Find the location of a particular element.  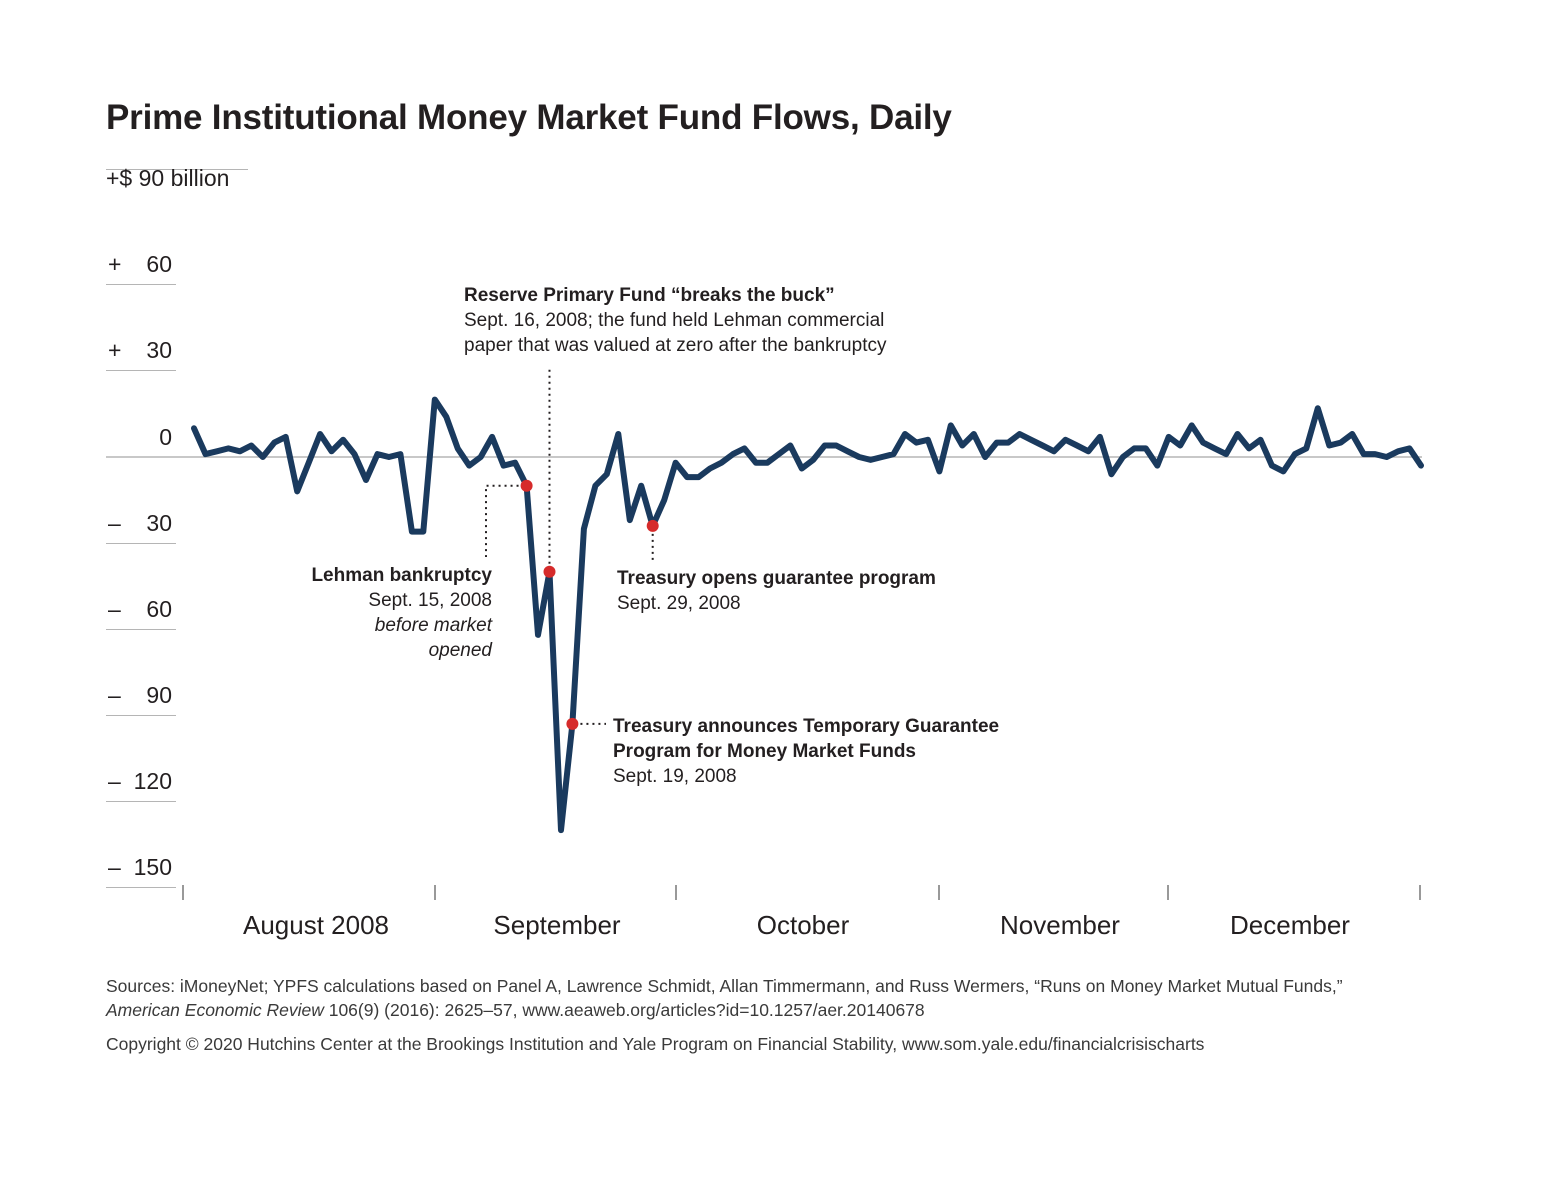

y-tick-30: + 30 is located at coordinates (141, 354).